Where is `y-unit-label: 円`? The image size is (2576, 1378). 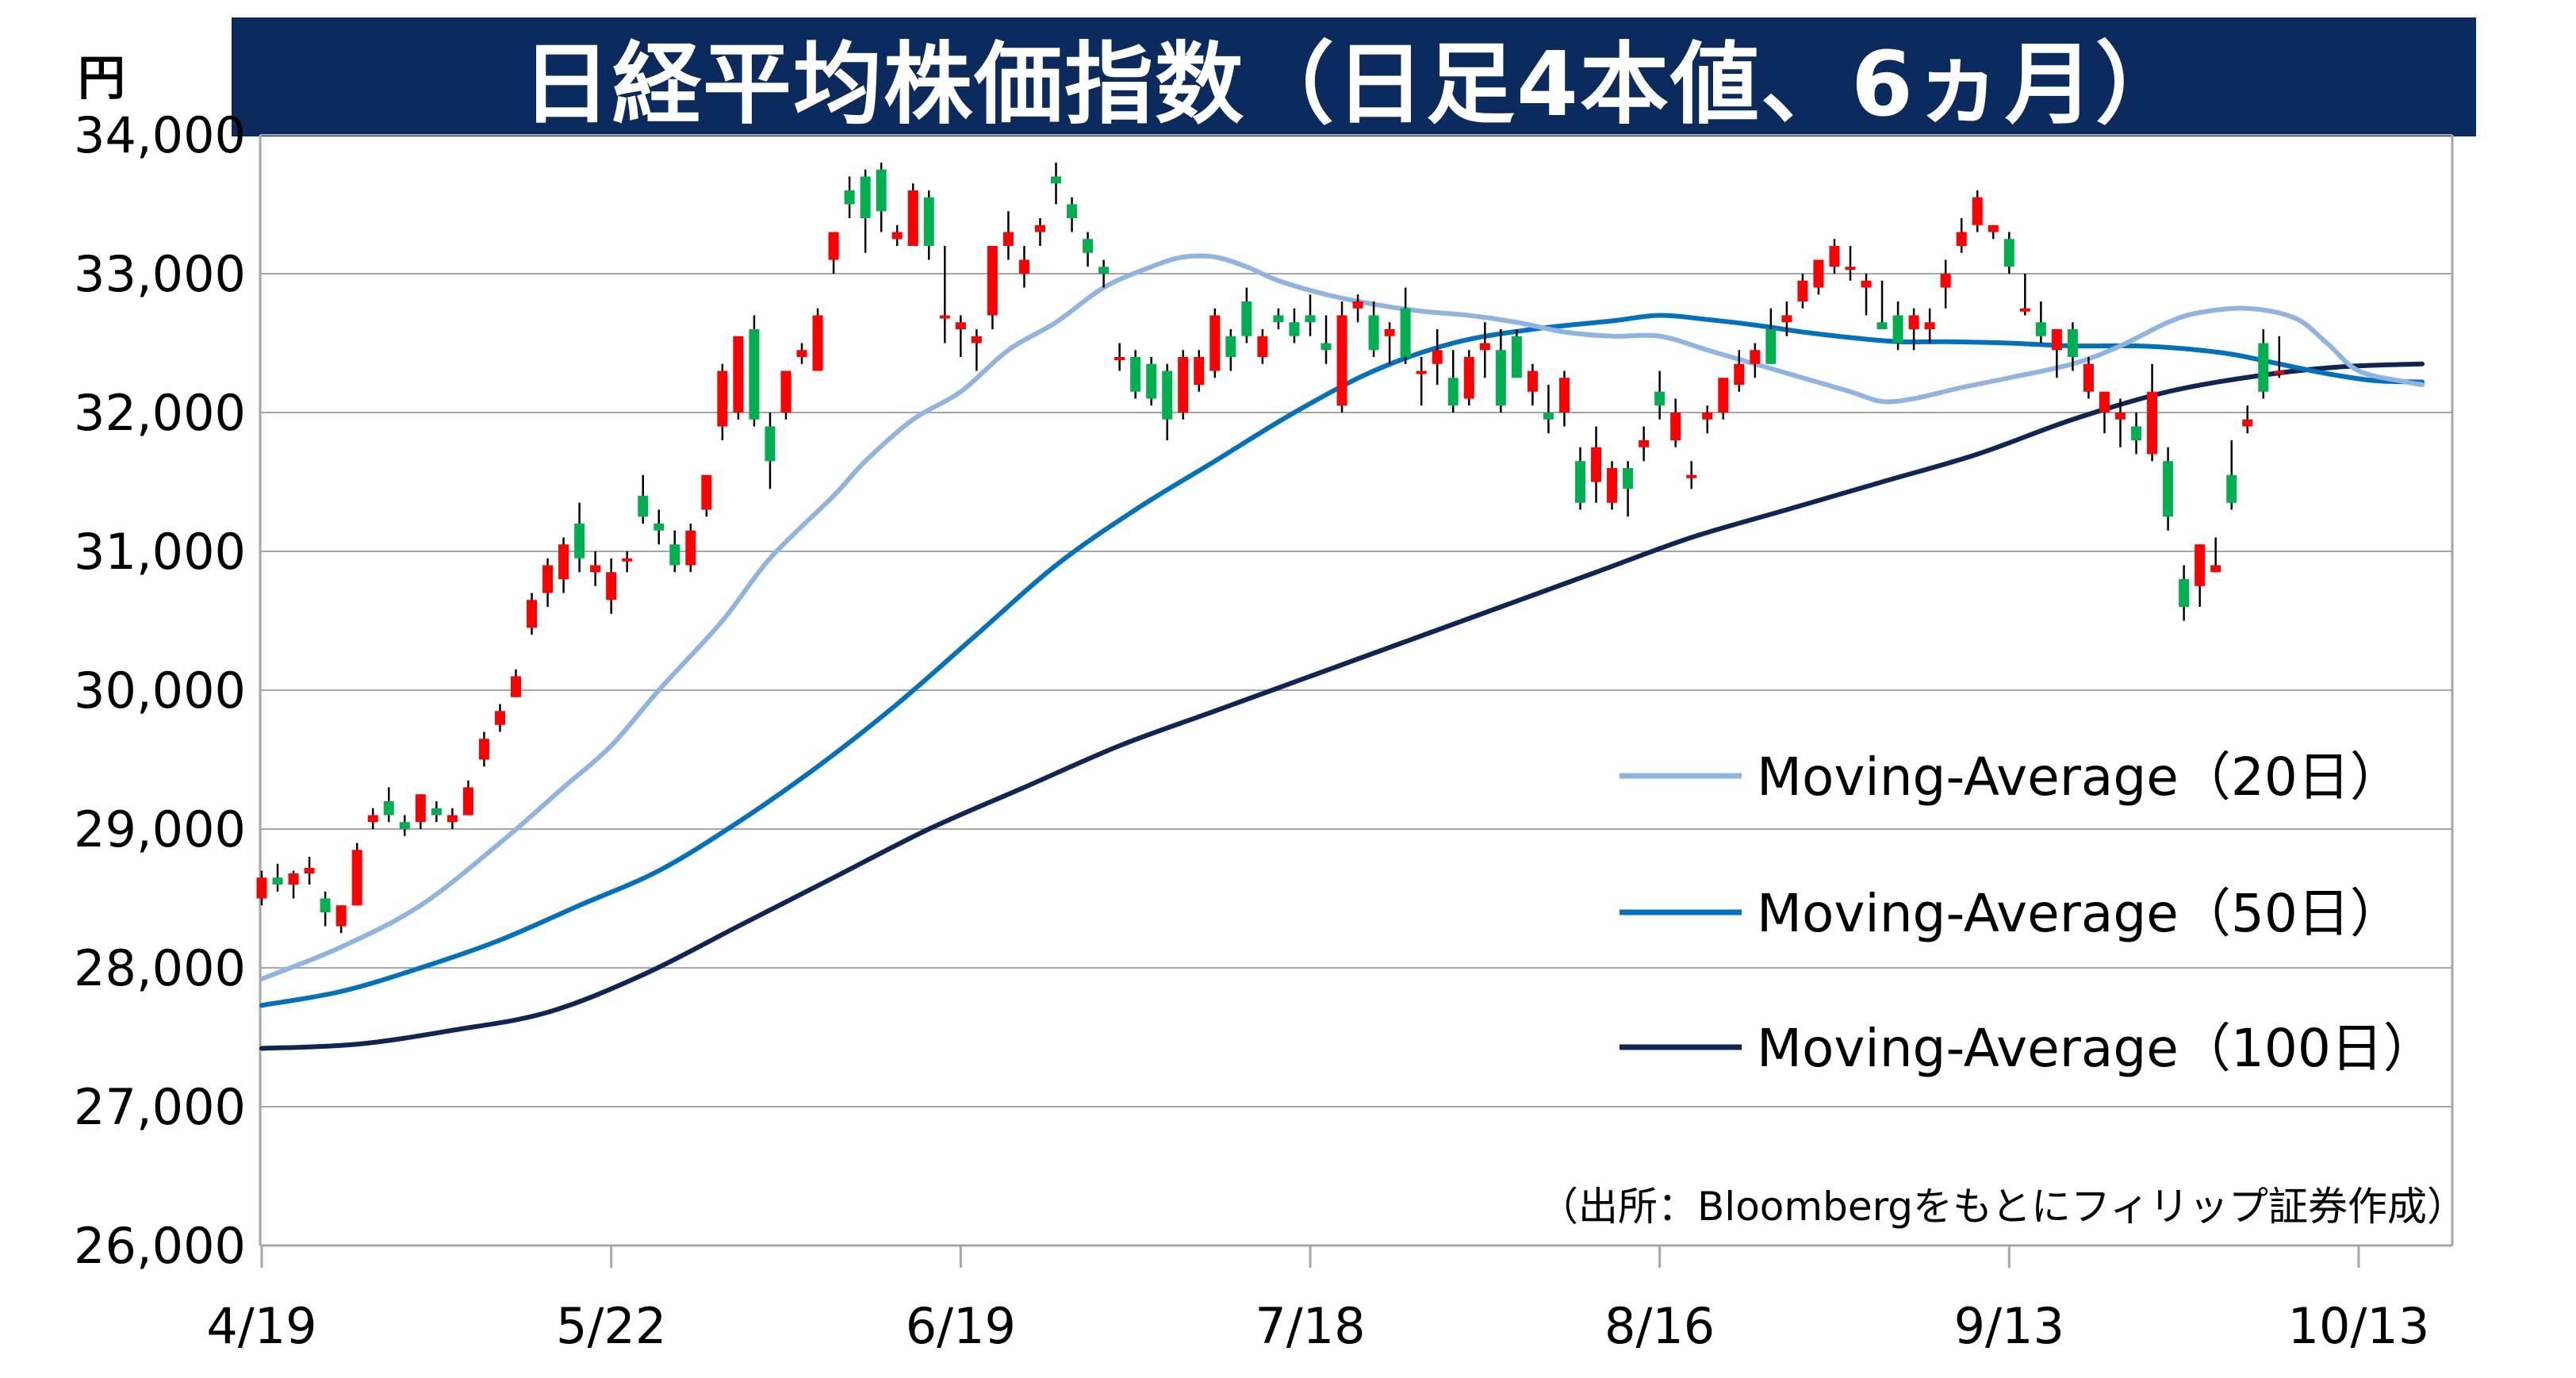 y-unit-label: 円 is located at coordinates (101, 78).